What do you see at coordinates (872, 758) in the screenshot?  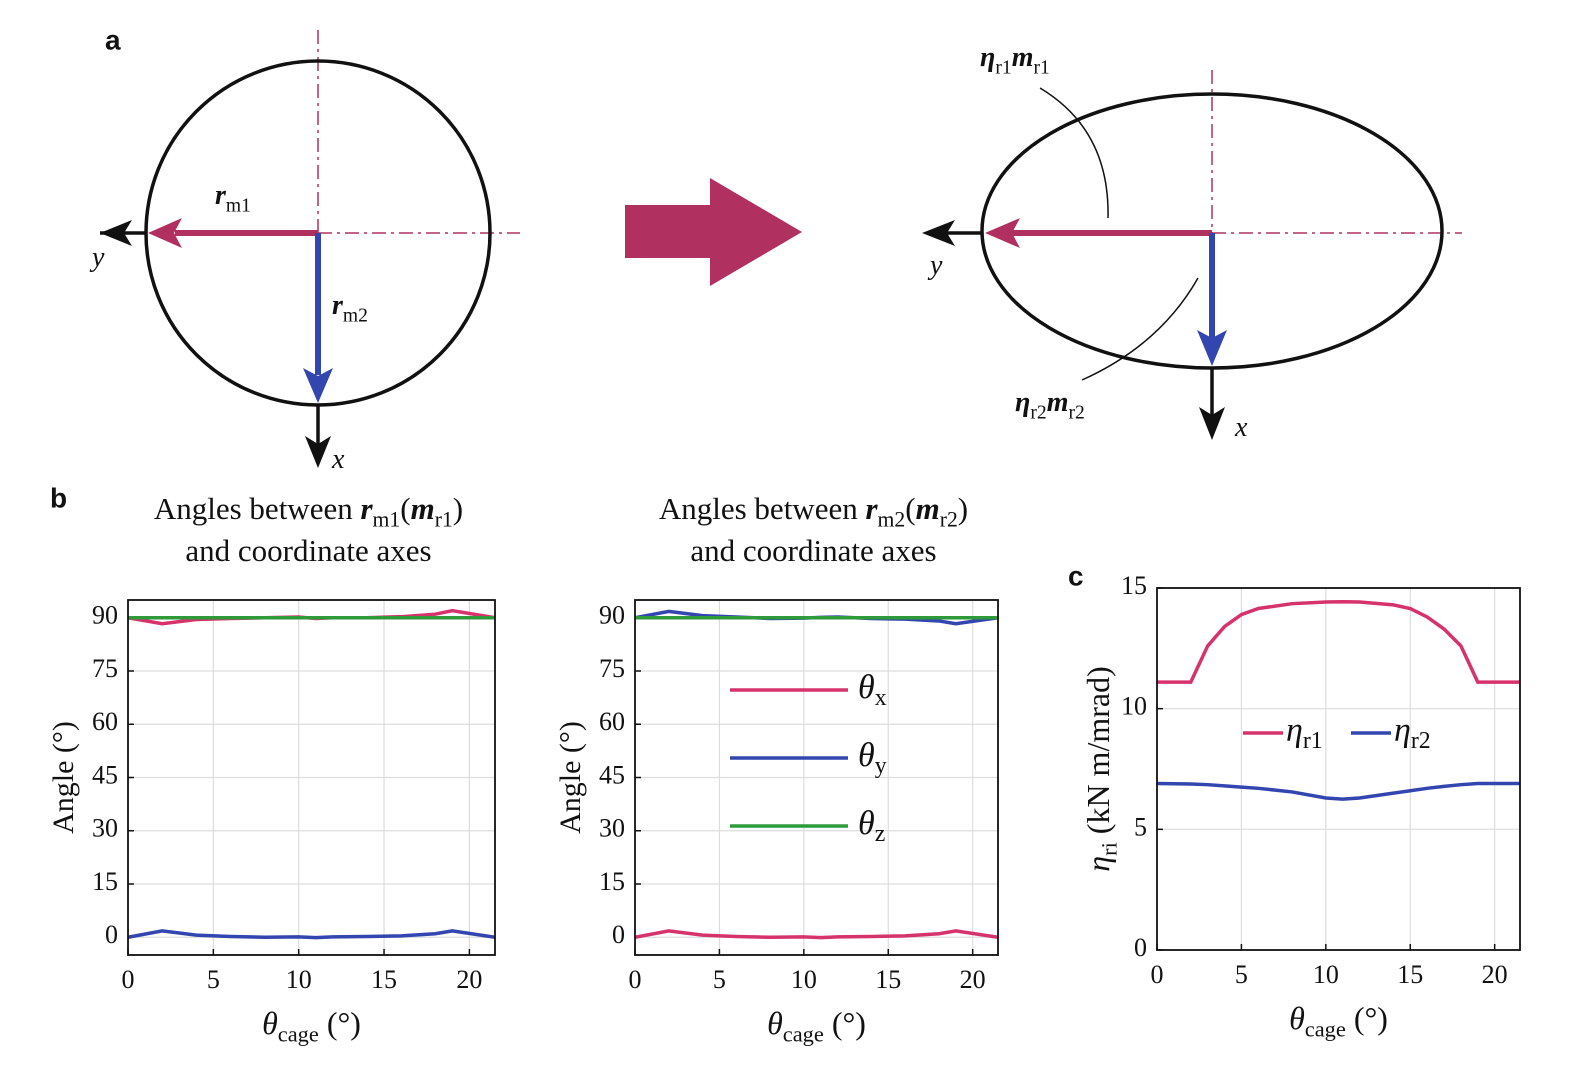 I see `legend-label: θy` at bounding box center [872, 758].